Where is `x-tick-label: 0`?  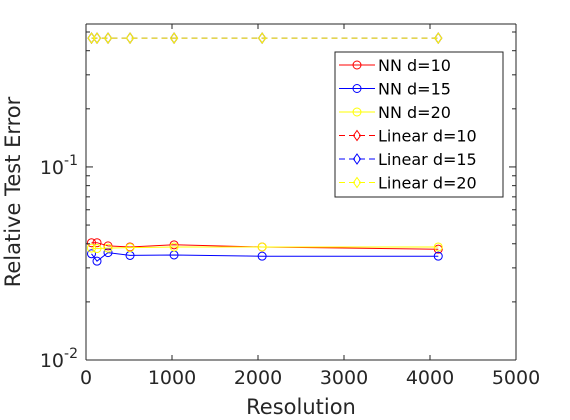 x-tick-label: 0 is located at coordinates (86, 378).